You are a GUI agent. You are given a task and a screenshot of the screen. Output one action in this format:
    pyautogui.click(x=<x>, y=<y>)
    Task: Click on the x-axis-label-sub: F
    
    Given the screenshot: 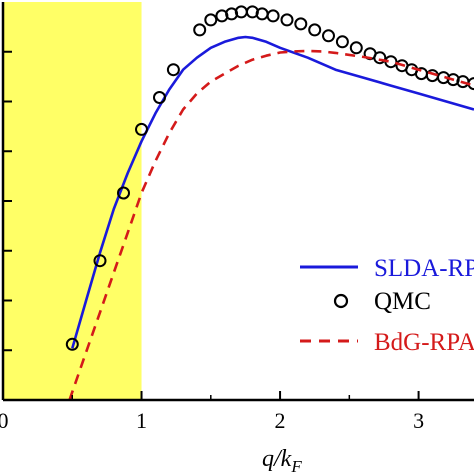 What is the action you would take?
    pyautogui.click(x=296, y=465)
    